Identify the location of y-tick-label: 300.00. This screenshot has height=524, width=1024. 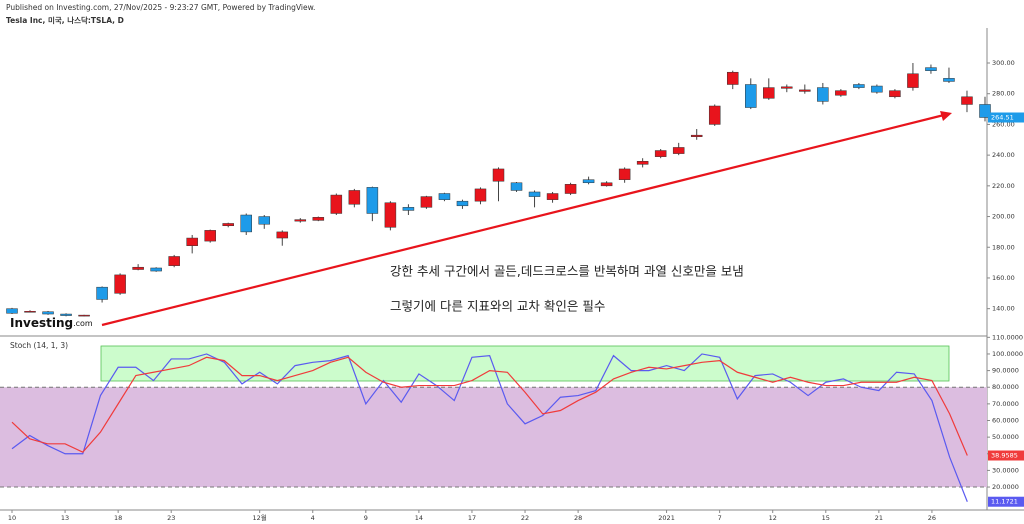
(1003, 63).